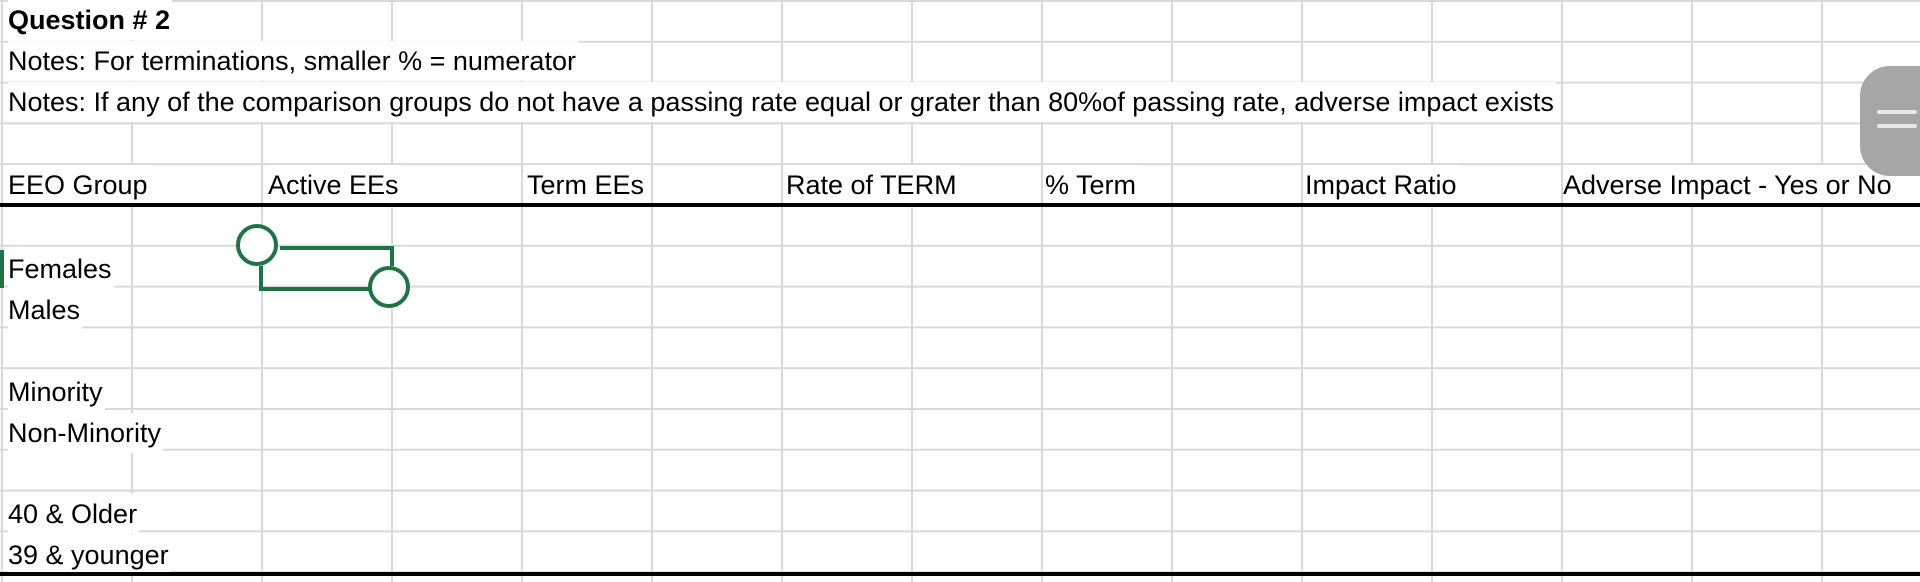  Describe the element at coordinates (61, 269) in the screenshot. I see `cell-group-females: Females` at that location.